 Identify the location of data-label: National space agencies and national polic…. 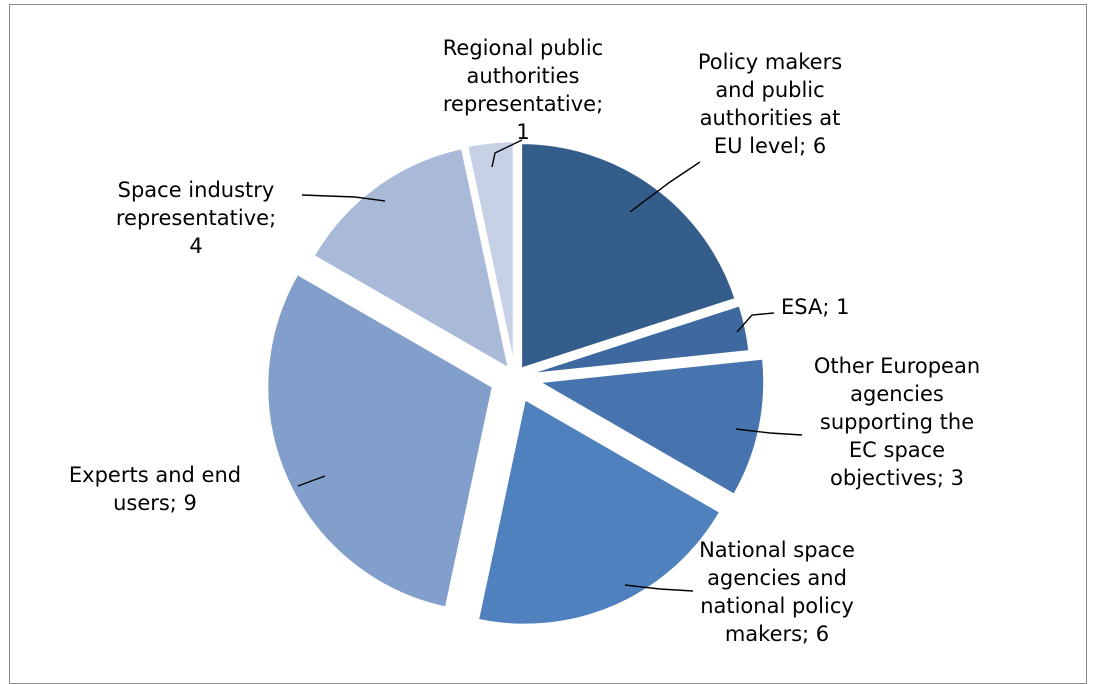
(777, 592).